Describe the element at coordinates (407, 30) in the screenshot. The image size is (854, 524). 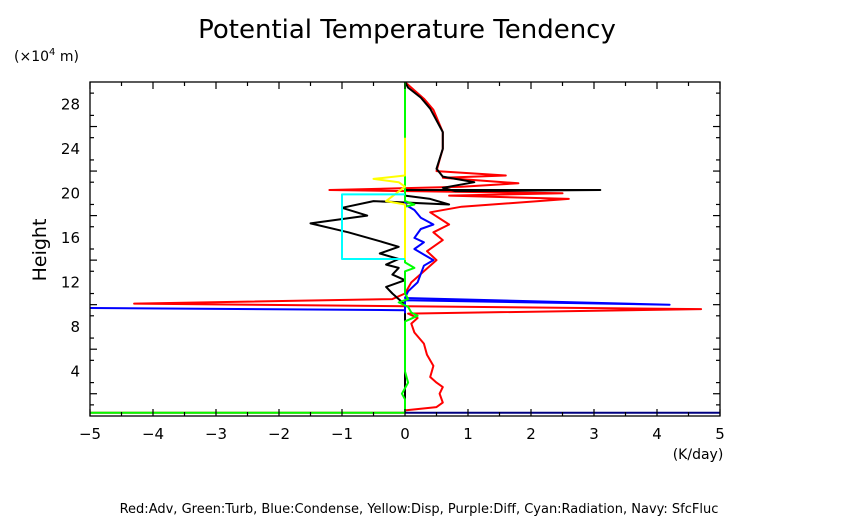
I see `chart-title: Potential Temperature Tendency` at that location.